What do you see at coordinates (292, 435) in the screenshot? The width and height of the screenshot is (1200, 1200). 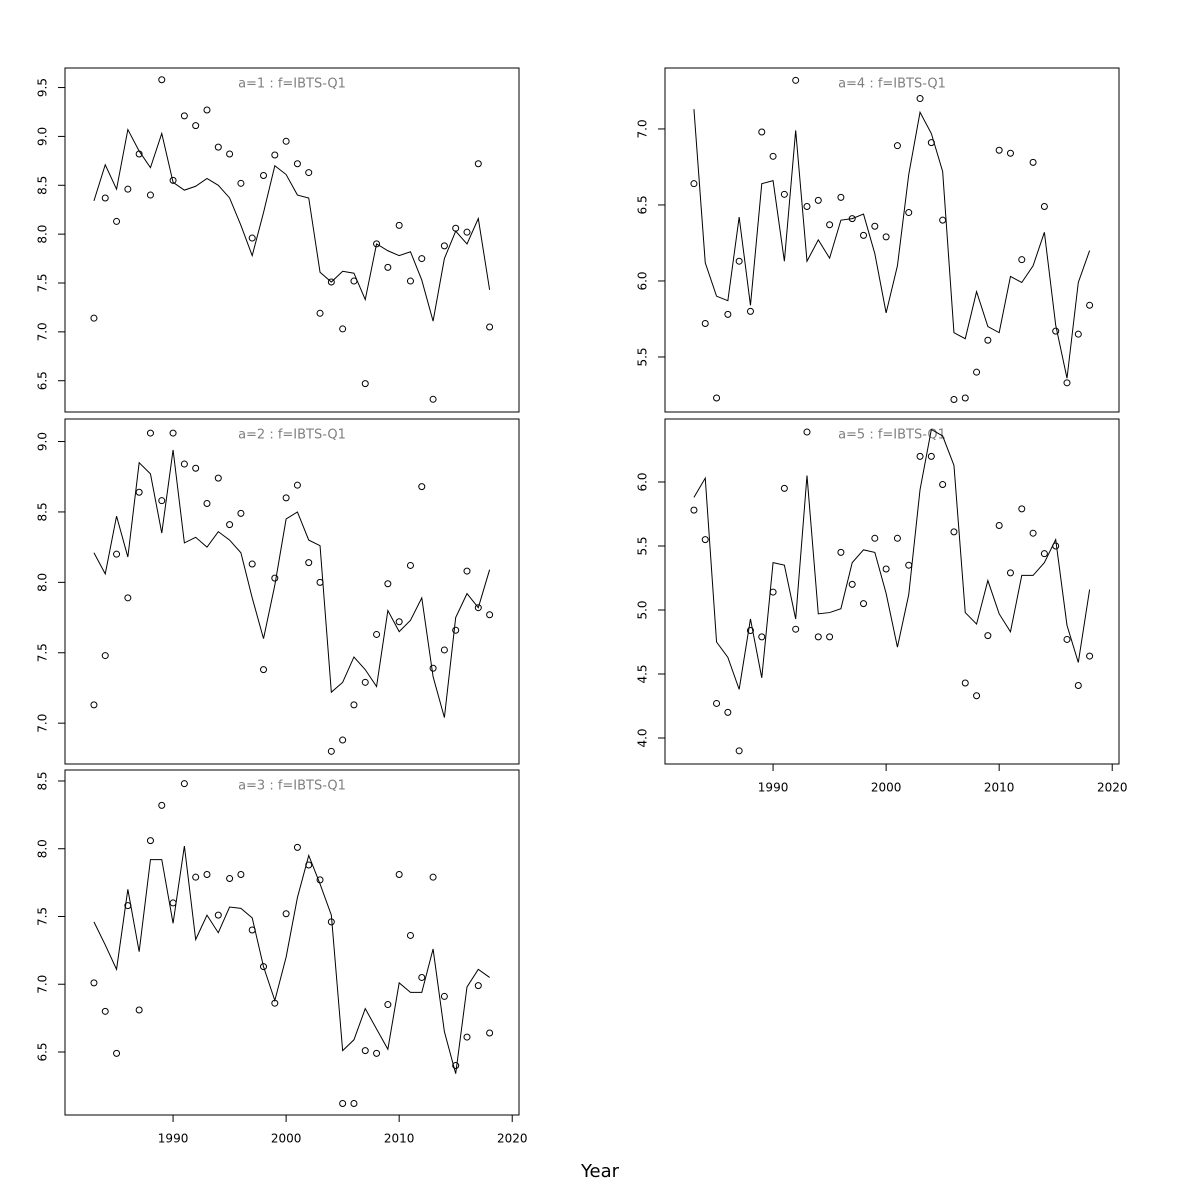 I see `panel-title: a=2 : f=IBTS-Q1` at bounding box center [292, 435].